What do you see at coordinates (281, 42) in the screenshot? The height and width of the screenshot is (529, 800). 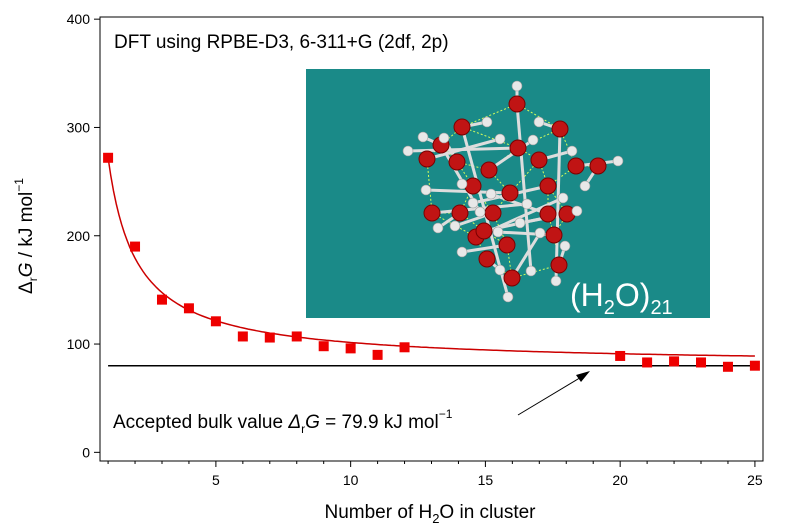 I see `chart-annotation-title: DFT using RPBE-D3, 6-311+G (2df, 2p)` at bounding box center [281, 42].